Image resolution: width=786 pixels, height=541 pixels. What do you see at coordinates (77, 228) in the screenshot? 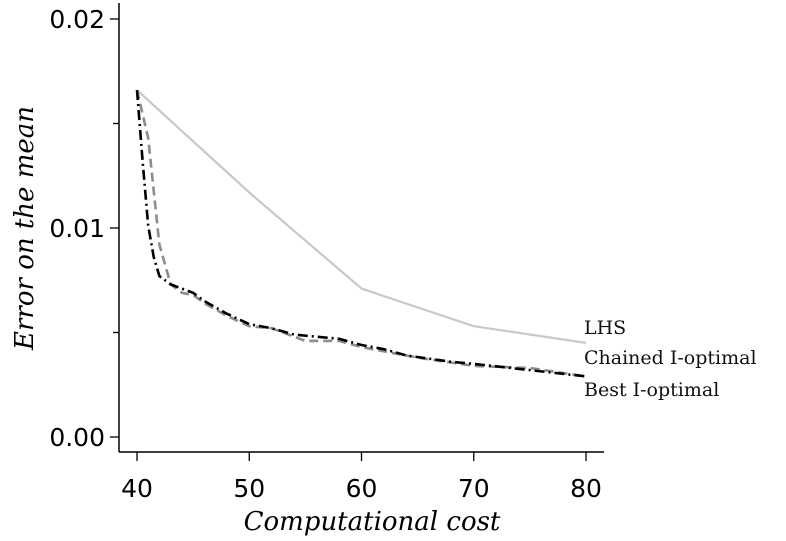
I see `y-tick-label: 0.01` at bounding box center [77, 228].